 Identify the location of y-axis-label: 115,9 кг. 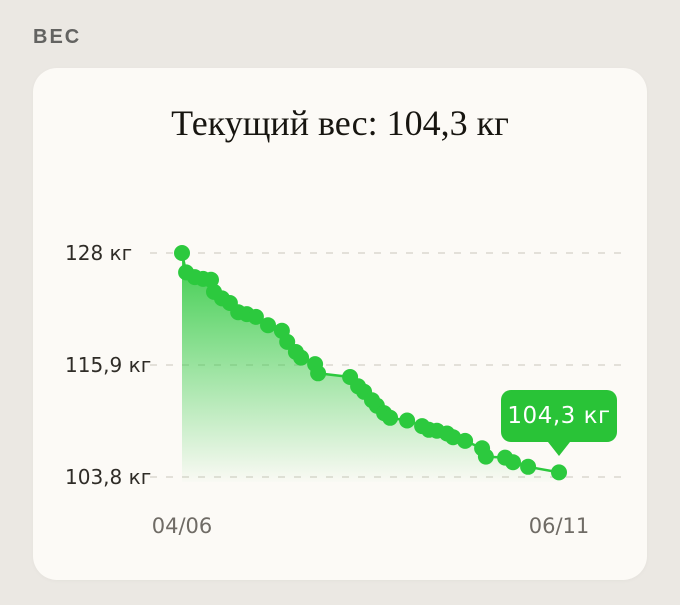
(108, 365).